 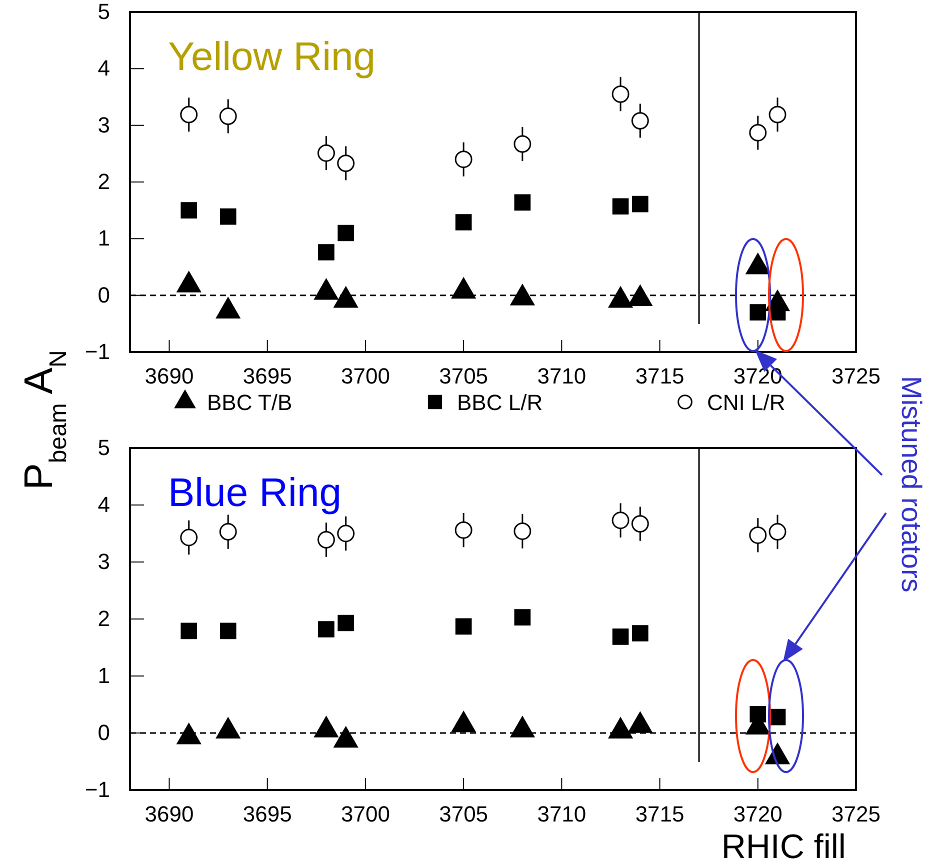 What do you see at coordinates (255, 493) in the screenshot?
I see `text: Blue Ring` at bounding box center [255, 493].